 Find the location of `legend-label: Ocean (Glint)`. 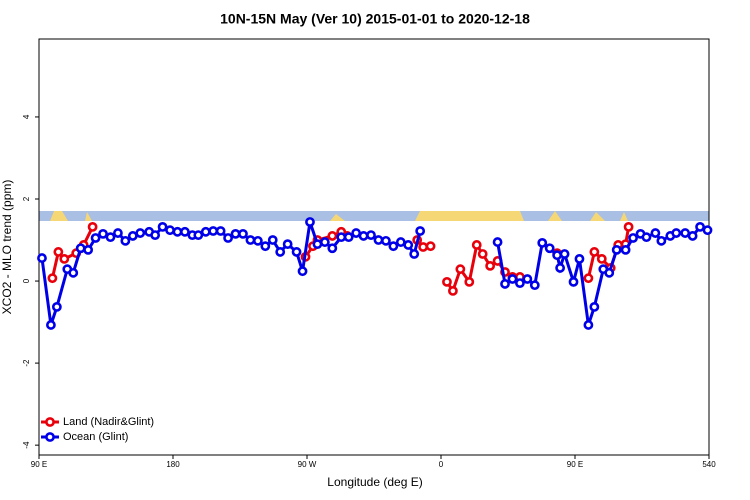

legend-label: Ocean (Glint) is located at coordinates (95, 437).